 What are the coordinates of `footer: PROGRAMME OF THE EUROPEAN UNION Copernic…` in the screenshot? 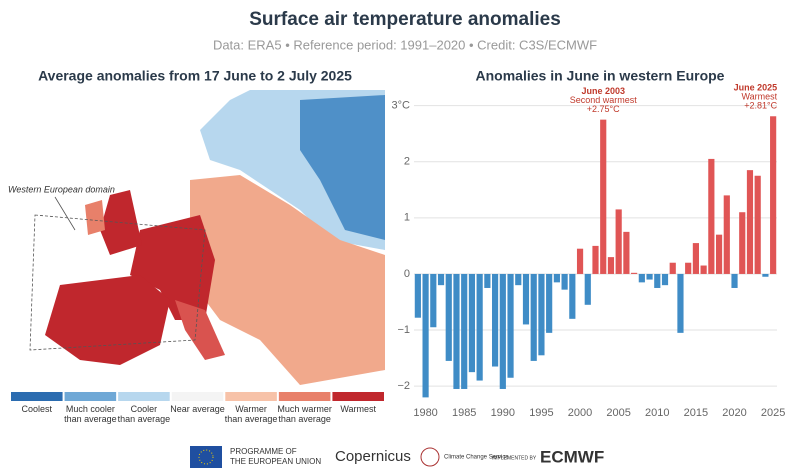 It's located at (397, 457).